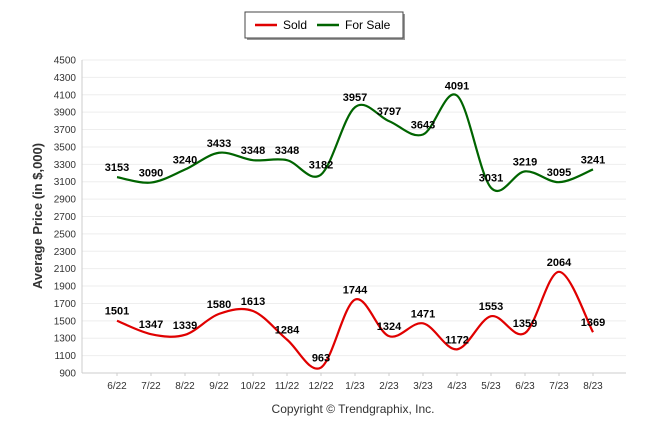  Describe the element at coordinates (185, 326) in the screenshot. I see `data-label-sold: 1339` at that location.